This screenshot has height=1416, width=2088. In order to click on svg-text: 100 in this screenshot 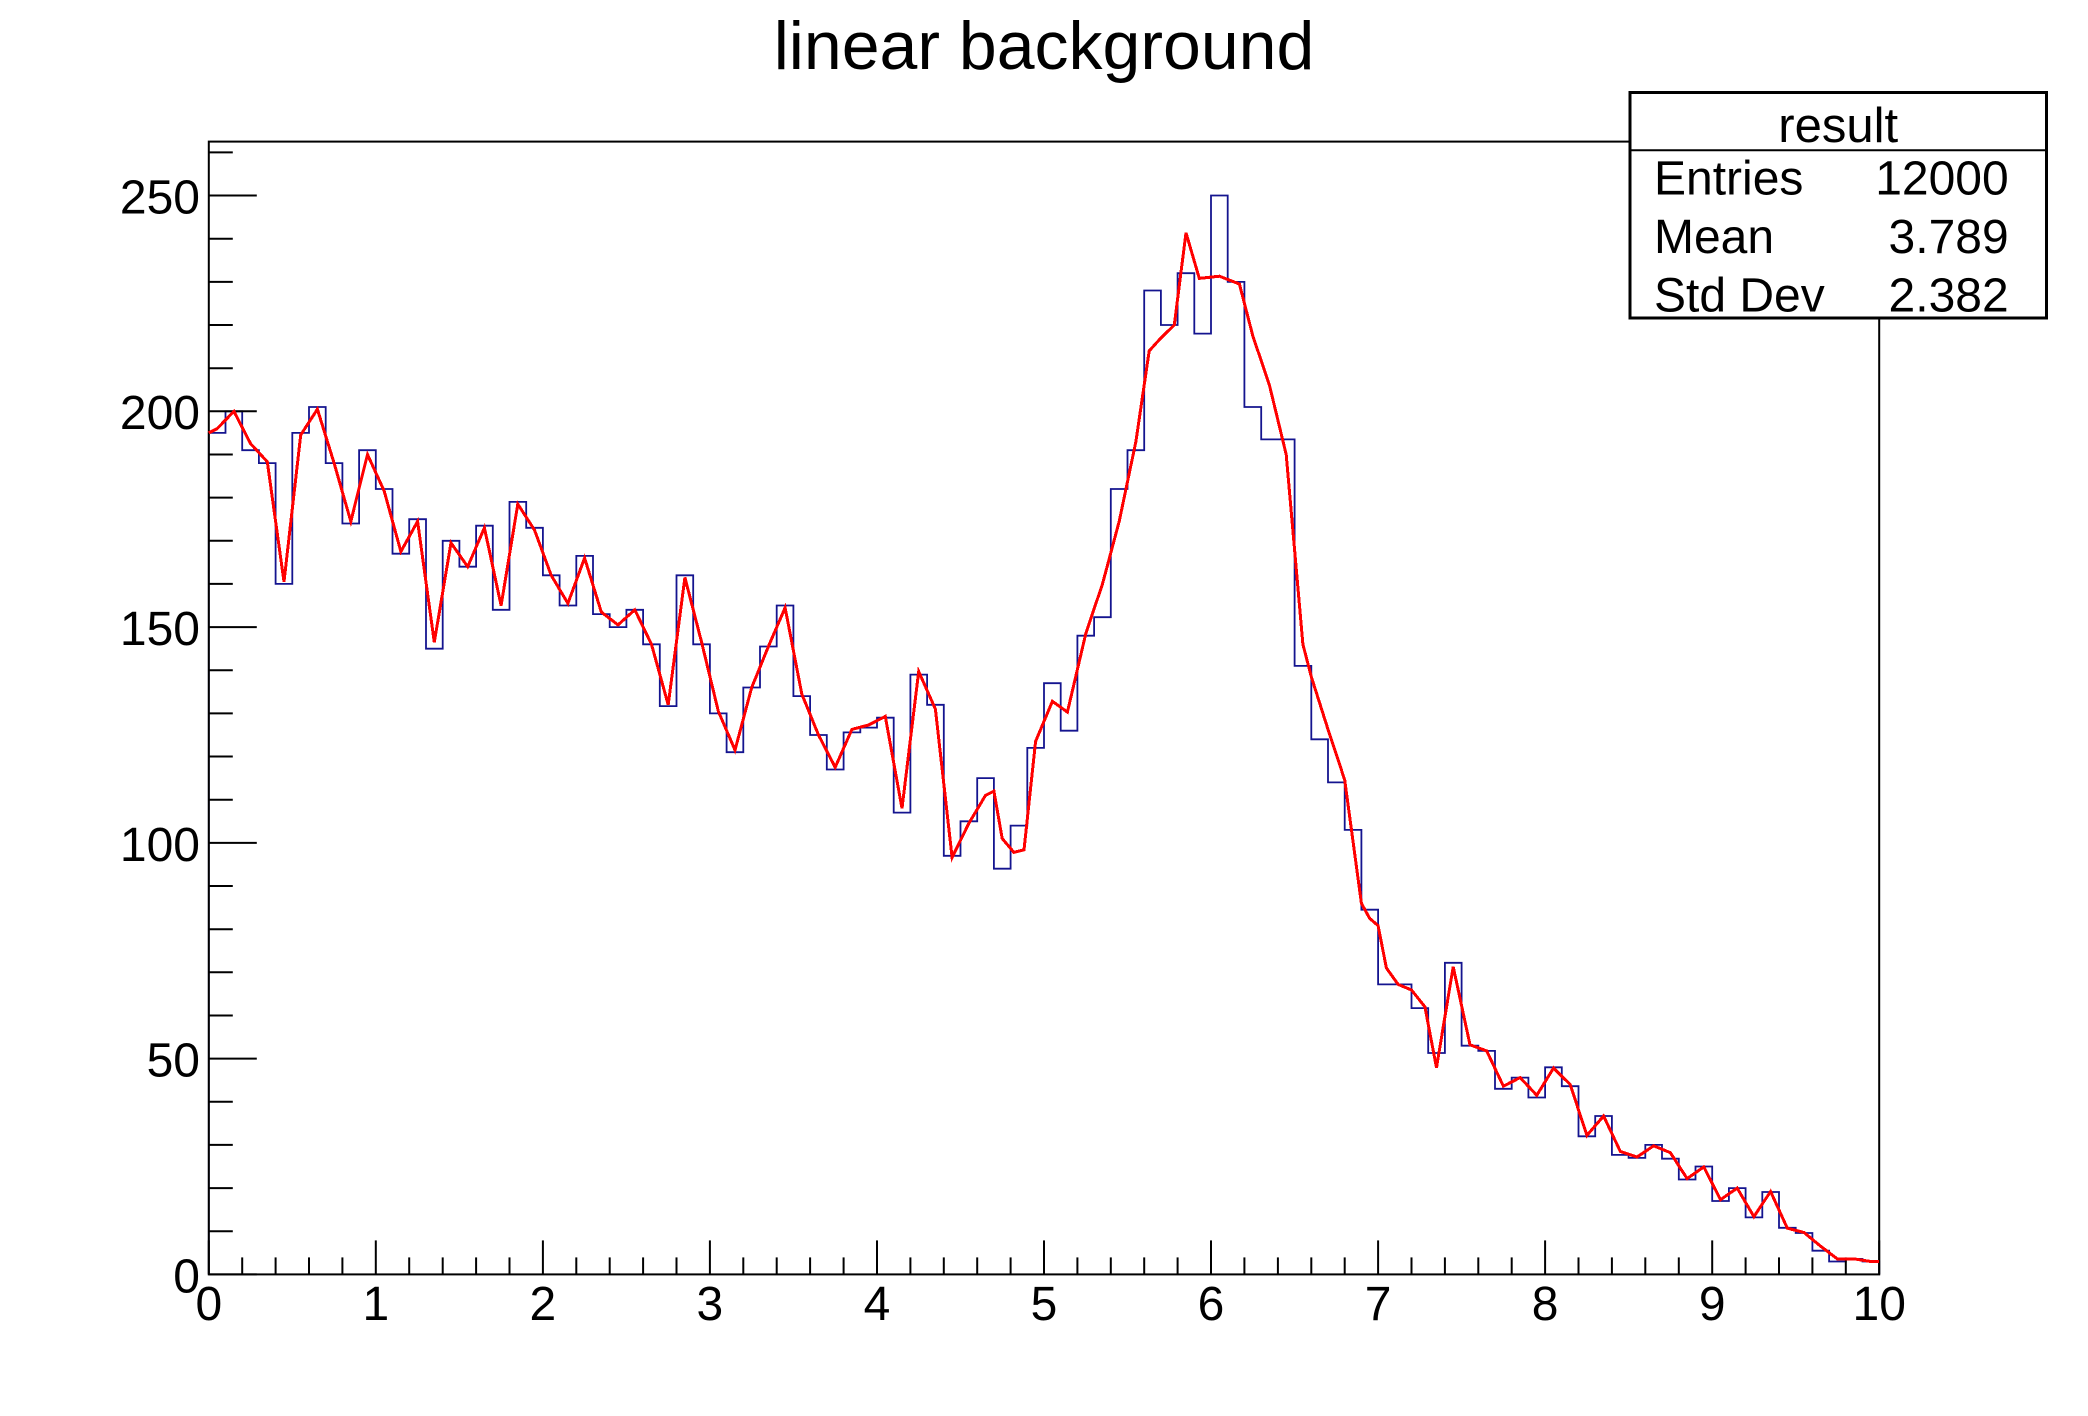, I will do `click(160, 845)`.